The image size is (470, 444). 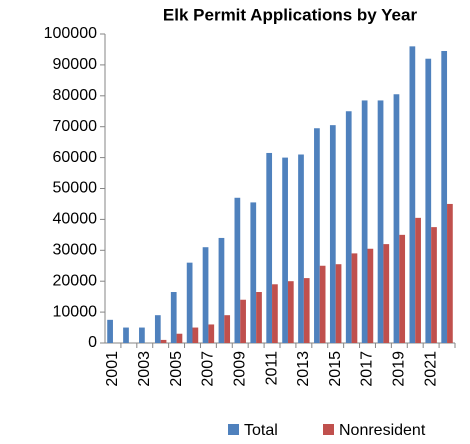 What do you see at coordinates (75, 157) in the screenshot?
I see `y-tick-label: 60000` at bounding box center [75, 157].